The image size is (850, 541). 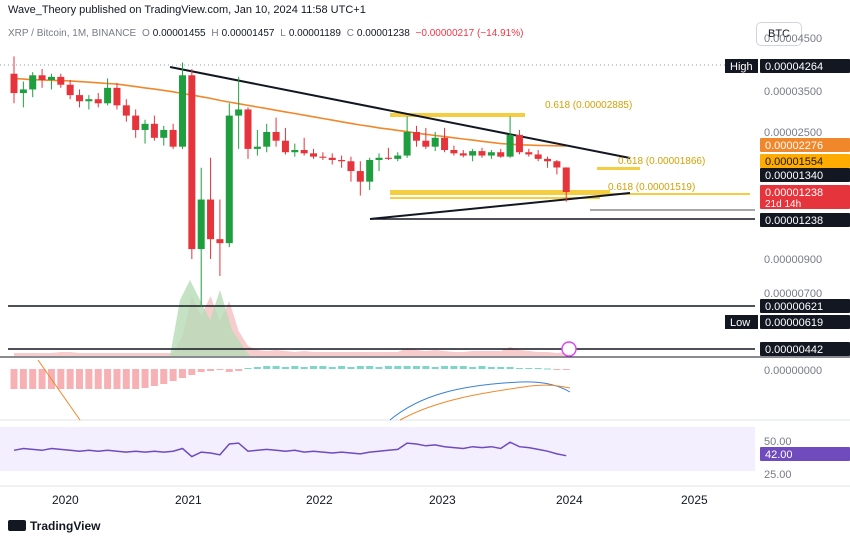 What do you see at coordinates (290, 112) in the screenshot?
I see `ema-line` at bounding box center [290, 112].